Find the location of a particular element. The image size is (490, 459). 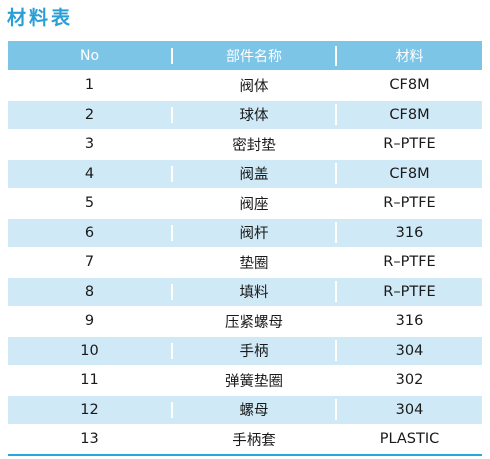

table-row: 8 填料 R–PTFE is located at coordinates (245, 291).